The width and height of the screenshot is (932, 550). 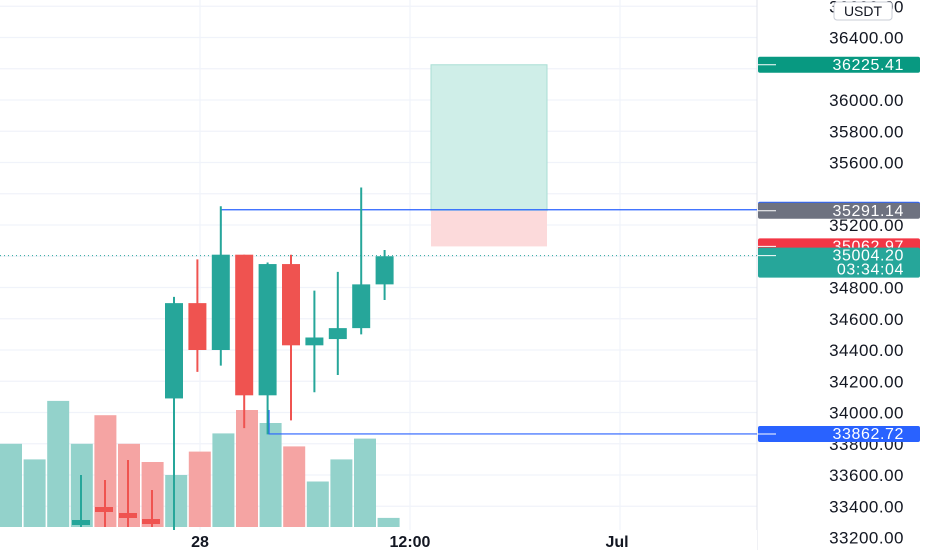 What do you see at coordinates (868, 211) in the screenshot?
I see `price-tag-label: 35291.14` at bounding box center [868, 211].